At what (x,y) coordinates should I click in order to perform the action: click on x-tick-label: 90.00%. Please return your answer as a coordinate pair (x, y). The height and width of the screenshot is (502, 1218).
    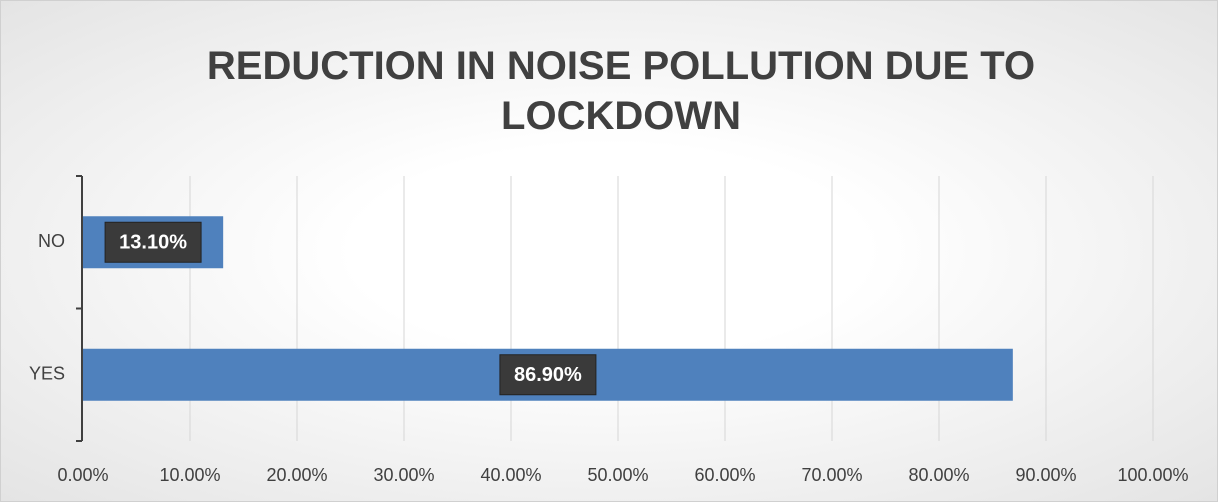
    Looking at the image, I should click on (1045, 475).